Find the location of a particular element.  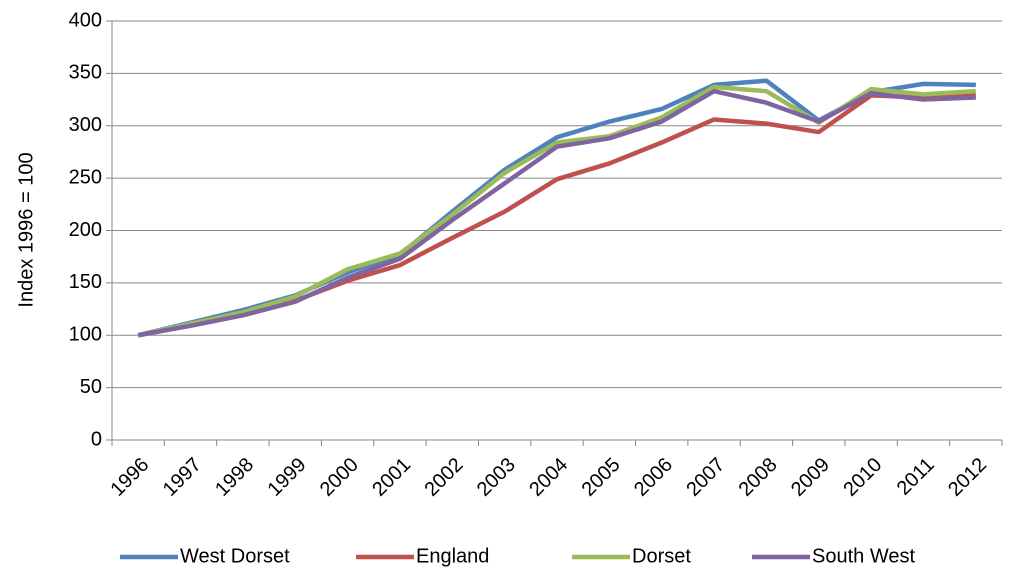

x-tick-label: 1999 is located at coordinates (286, 477).